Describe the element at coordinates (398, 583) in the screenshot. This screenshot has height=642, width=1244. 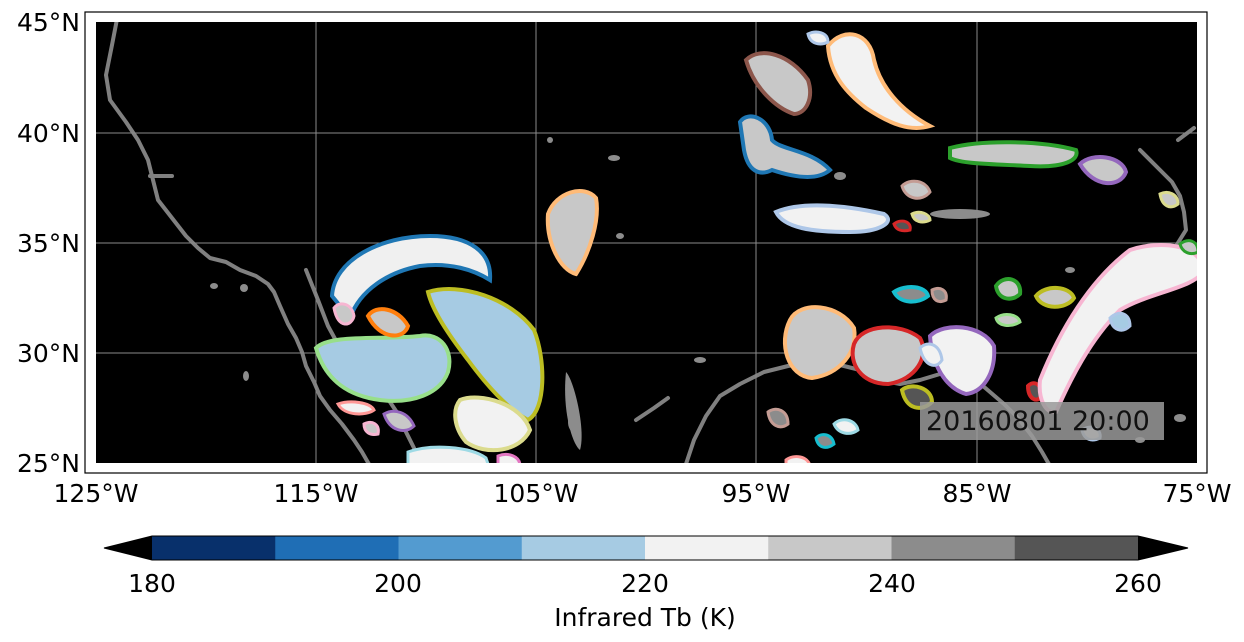
I see `colorbar-tick-label: 200` at that location.